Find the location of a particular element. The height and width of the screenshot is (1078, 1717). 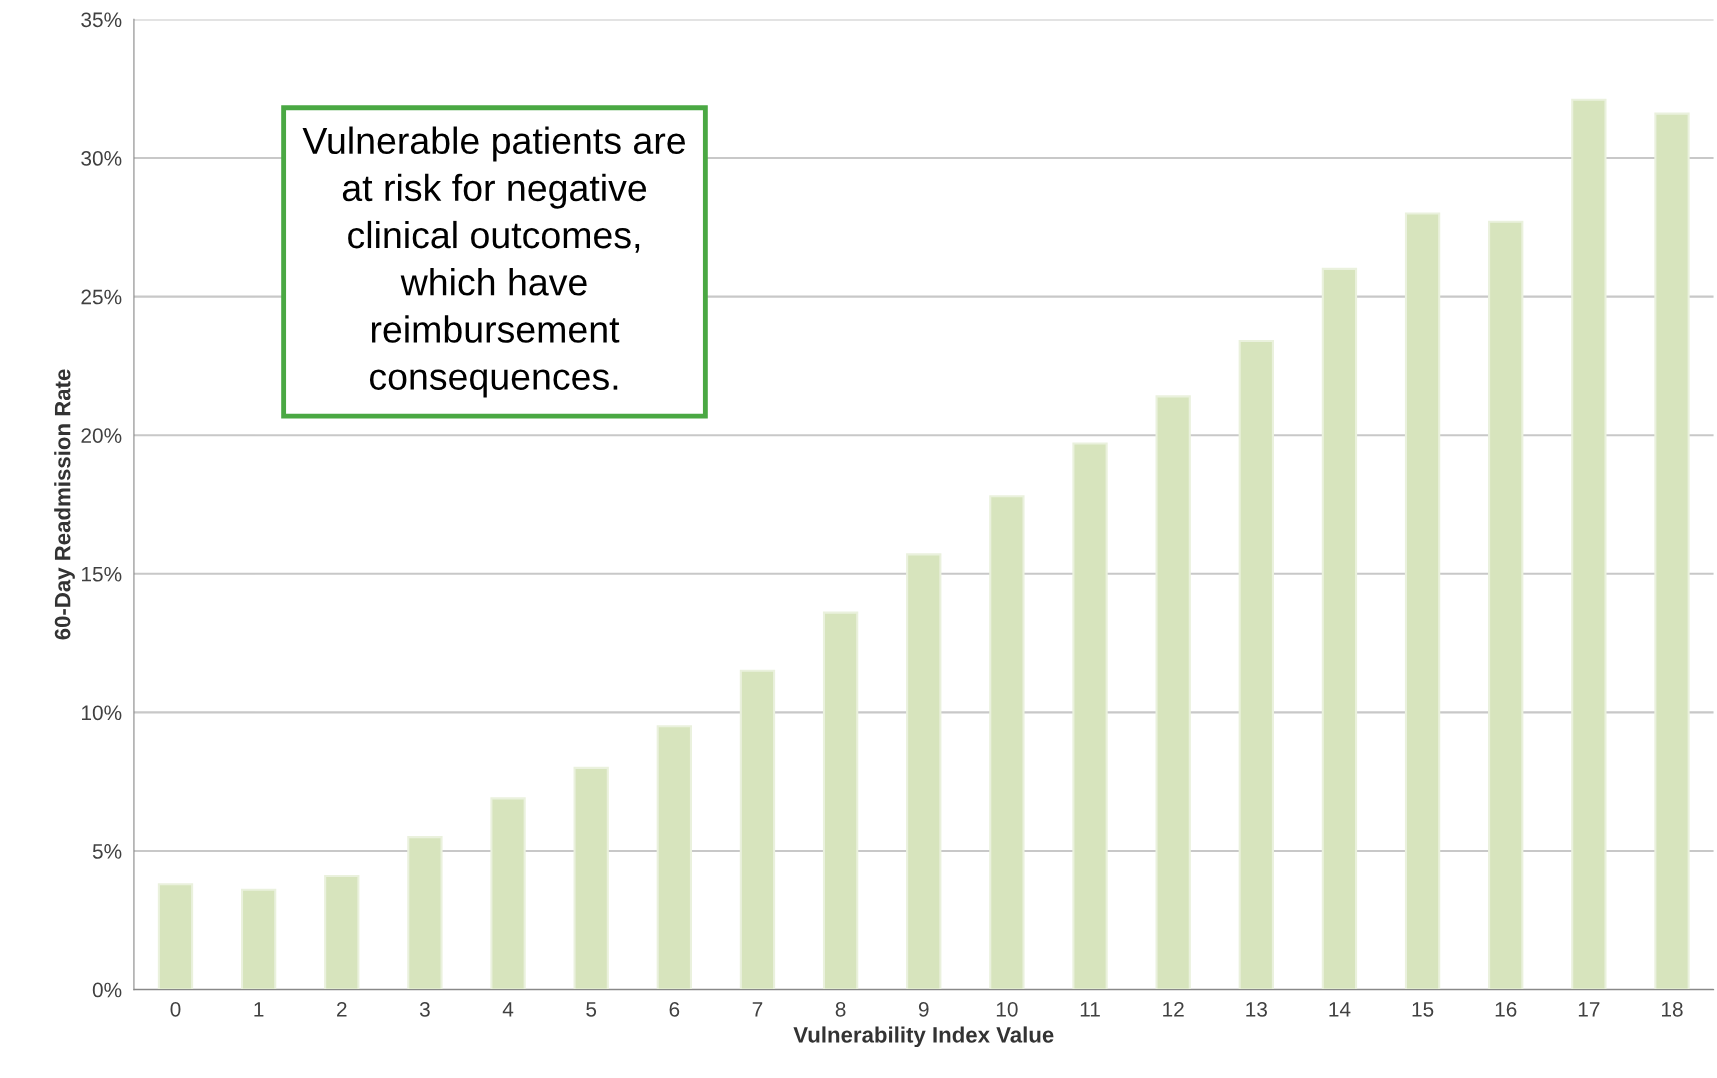

x-tick-label: 18 is located at coordinates (1672, 1009).